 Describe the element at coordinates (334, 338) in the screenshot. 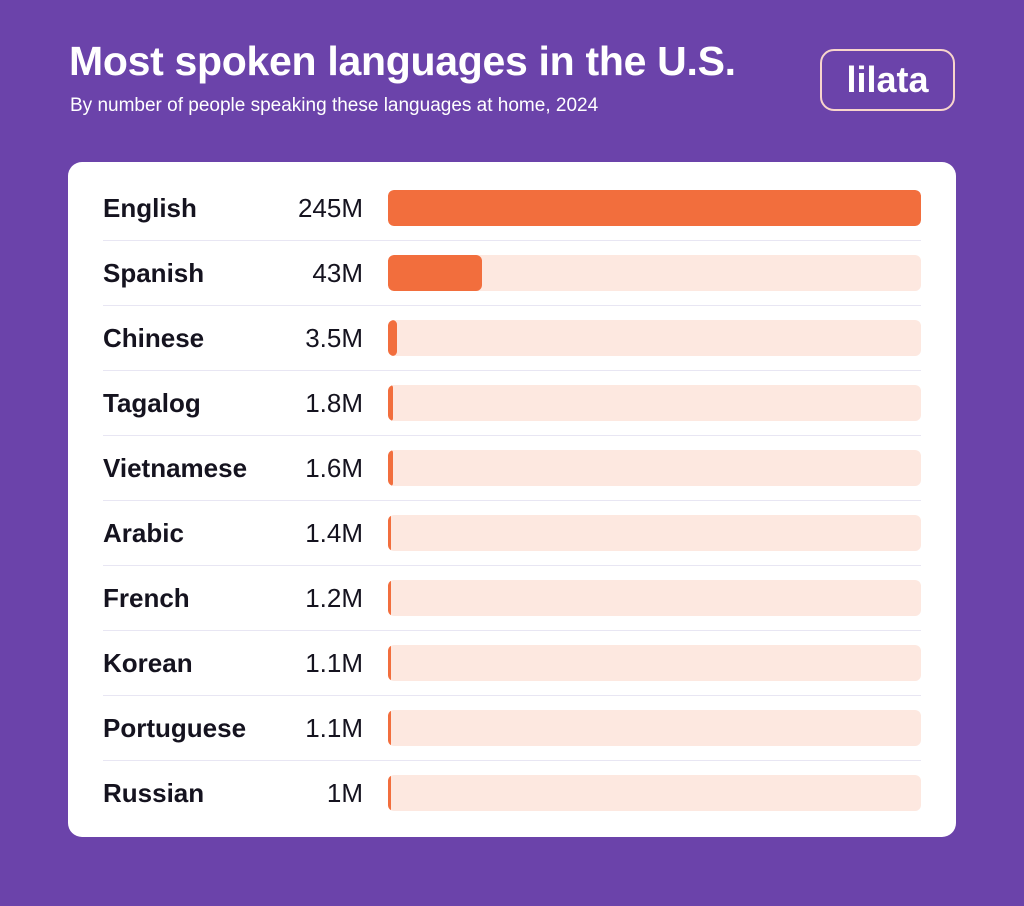

I see `value-label: 3.5M` at that location.